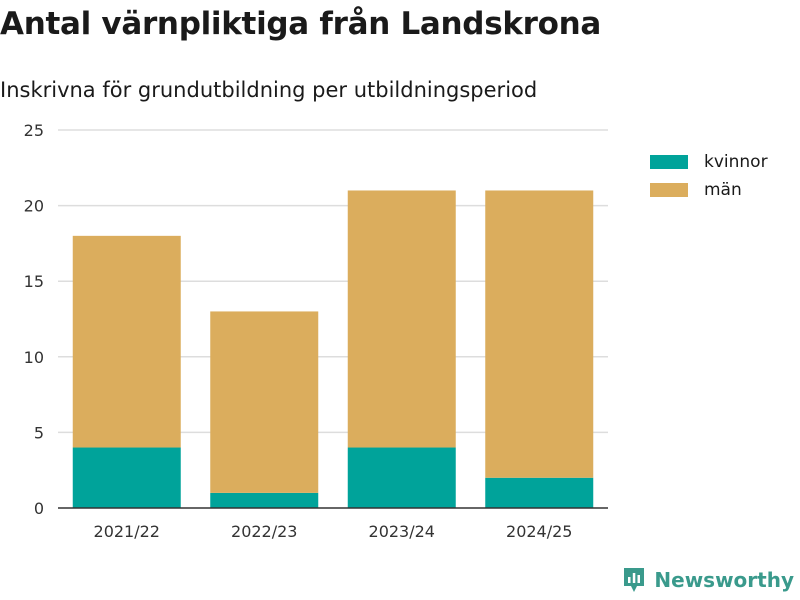 This screenshot has height=600, width=800. Describe the element at coordinates (301, 24) in the screenshot. I see `chart-title: Antal värnpliktiga från Landskrona` at that location.